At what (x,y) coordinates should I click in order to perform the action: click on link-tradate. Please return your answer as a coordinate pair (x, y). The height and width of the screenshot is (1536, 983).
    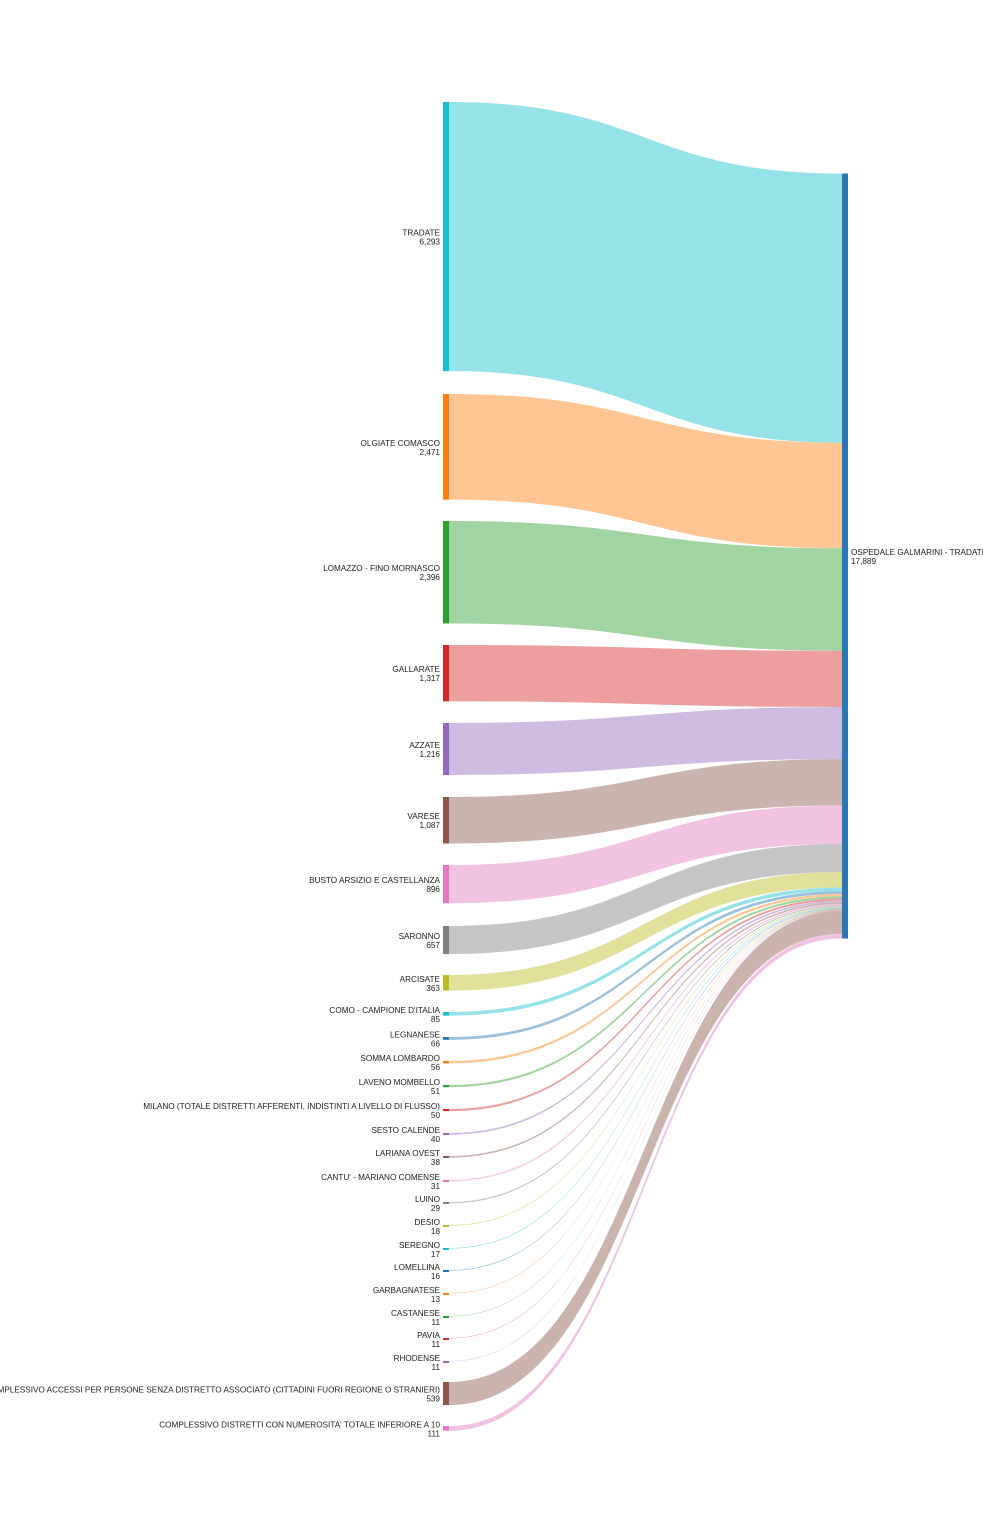
    Looking at the image, I should click on (645, 272).